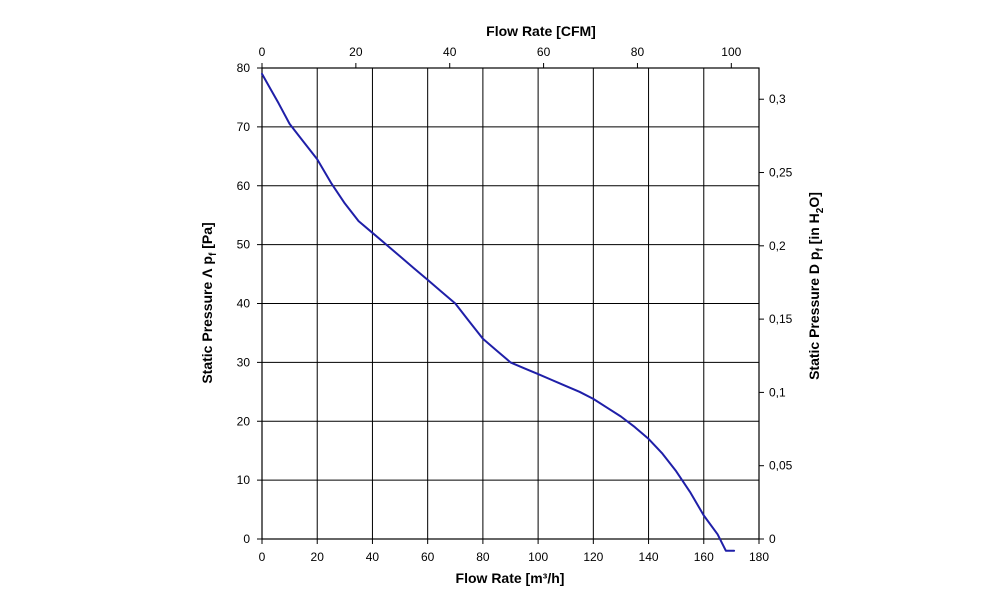 The image size is (1000, 607). Describe the element at coordinates (262, 52) in the screenshot. I see `top-tick-label: 0` at that location.